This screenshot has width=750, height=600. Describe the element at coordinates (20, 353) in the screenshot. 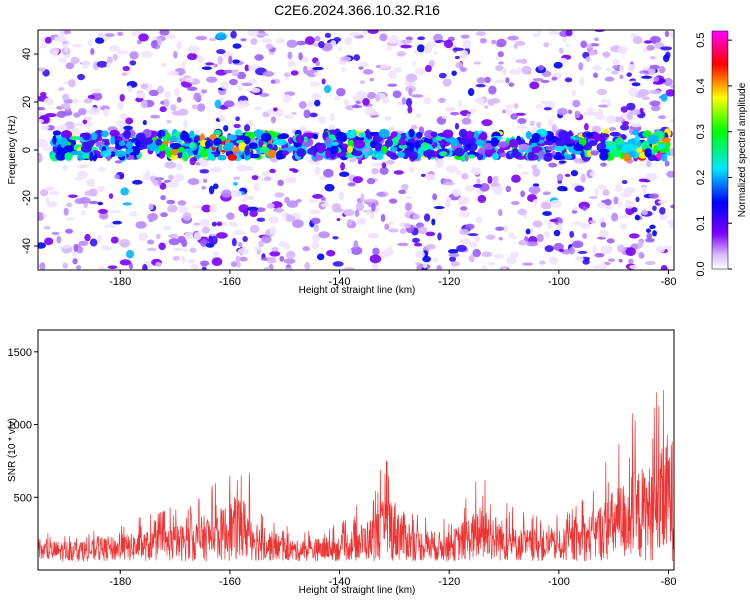

I see `snr-y-tick-label: 1500` at that location.